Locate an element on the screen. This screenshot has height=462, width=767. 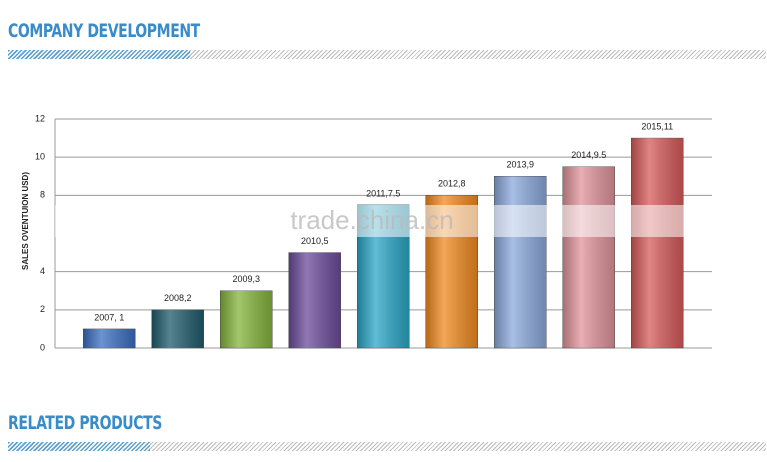
y-tick-label: 12 is located at coordinates (40, 118).